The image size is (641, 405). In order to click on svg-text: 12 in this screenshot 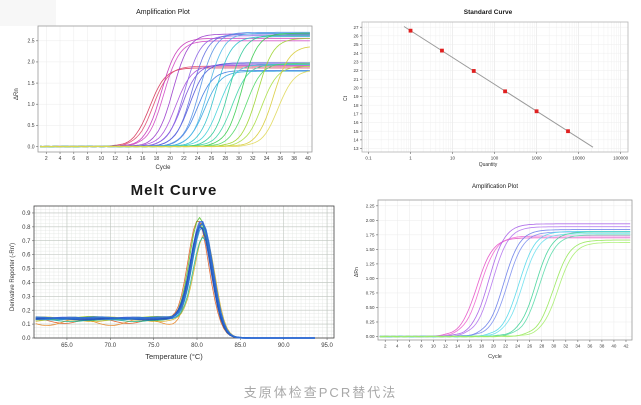, I will do `click(446, 346)`.